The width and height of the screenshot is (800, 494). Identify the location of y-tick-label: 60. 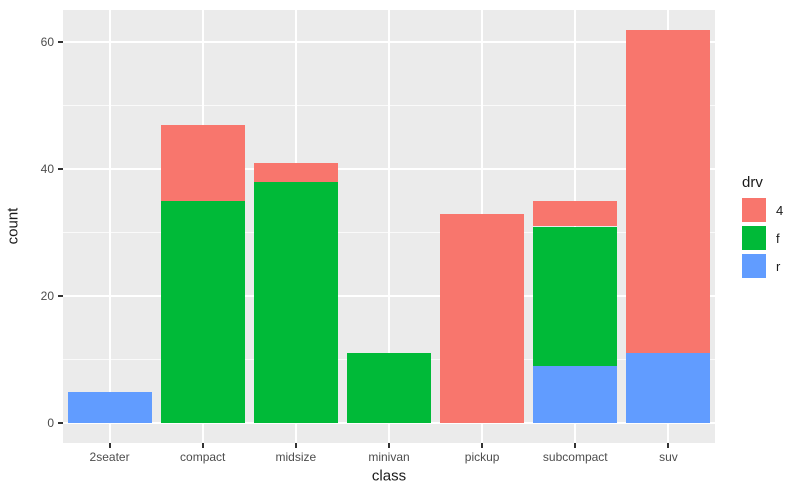
(47, 42).